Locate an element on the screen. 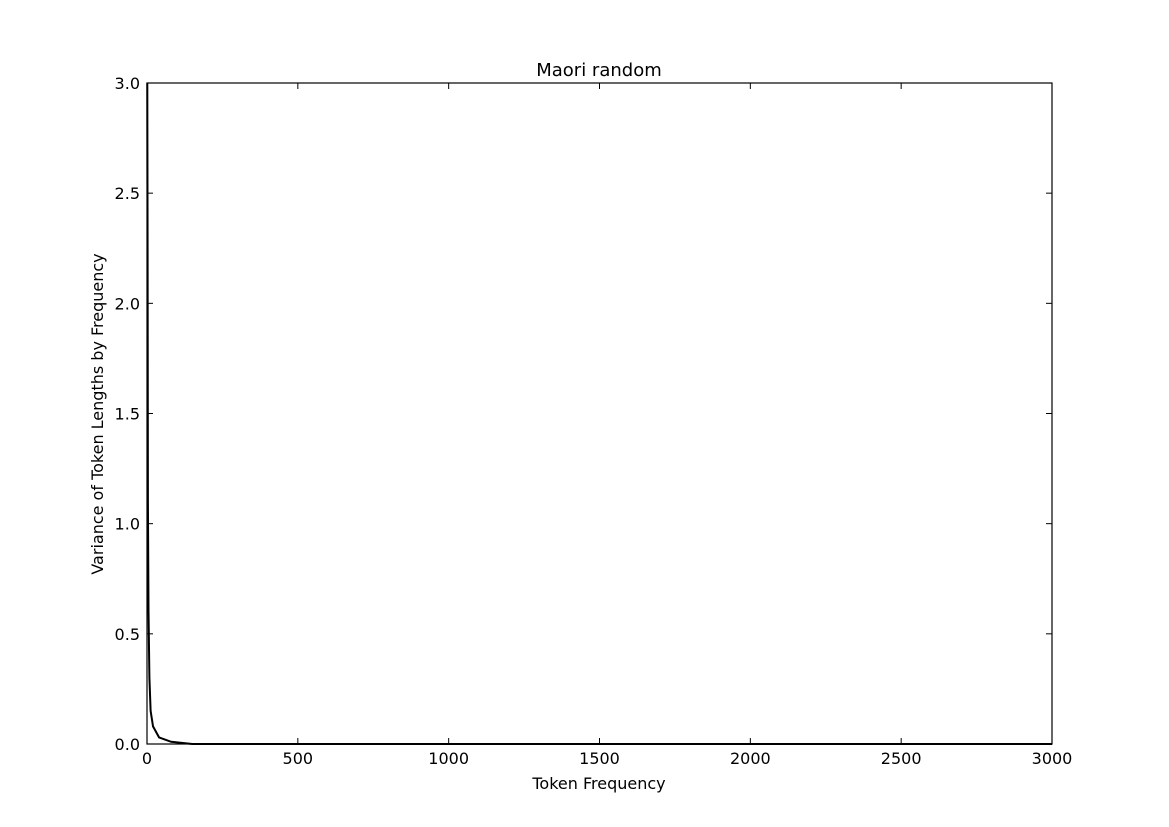 The image size is (1169, 827). y-tick-label: 1.5 is located at coordinates (127, 414).